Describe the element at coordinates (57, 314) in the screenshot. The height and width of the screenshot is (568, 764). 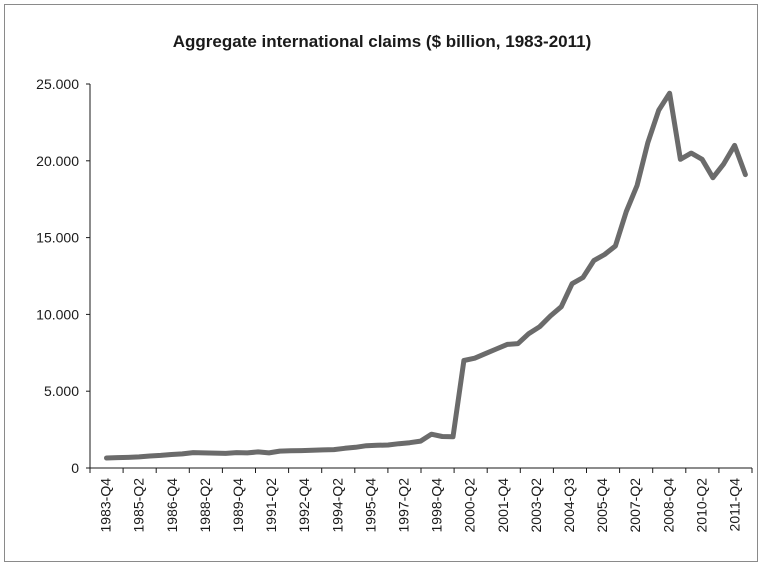
I see `y-tick-label: 10.000` at that location.